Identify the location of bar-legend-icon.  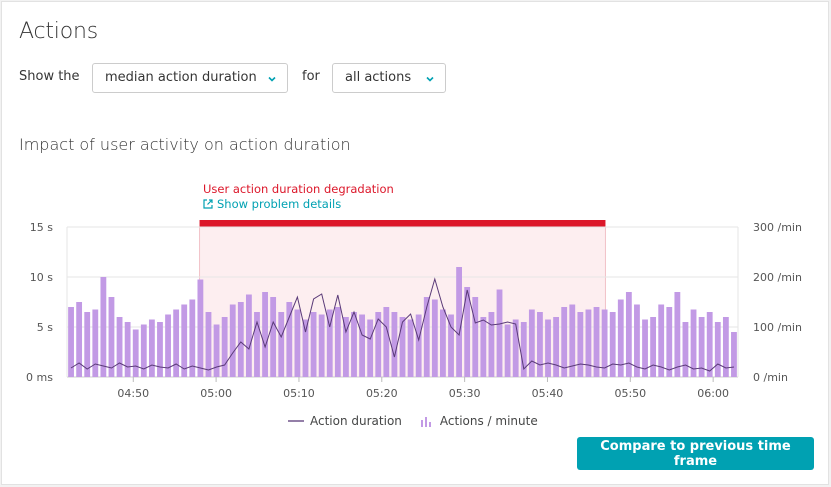
(425, 422).